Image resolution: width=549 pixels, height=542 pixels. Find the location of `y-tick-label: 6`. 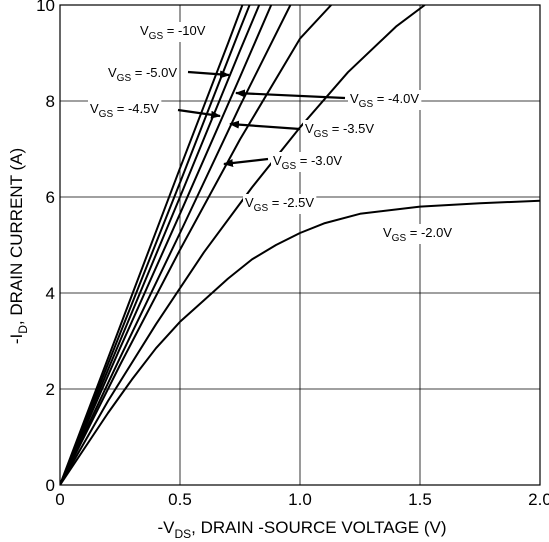

y-tick-label: 6 is located at coordinates (50, 197).